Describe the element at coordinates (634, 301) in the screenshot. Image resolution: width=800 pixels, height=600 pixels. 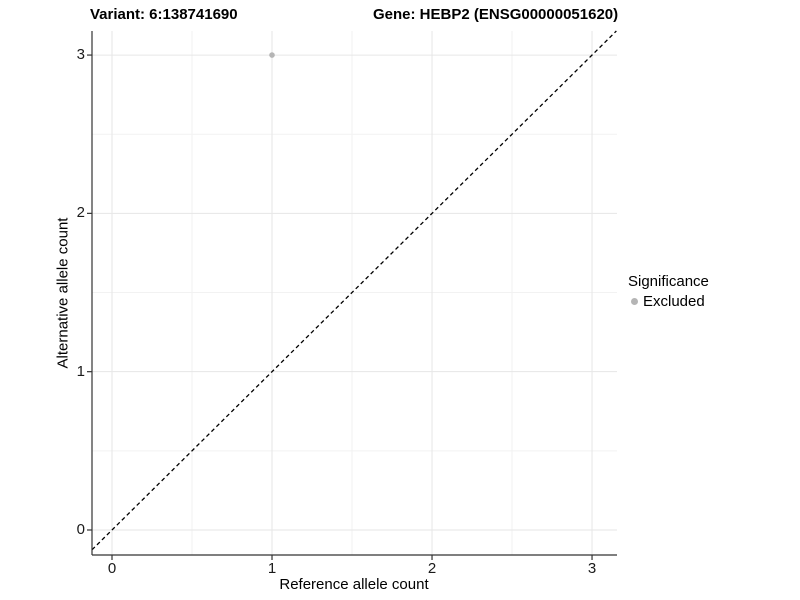
I see `legend-point-swatch` at that location.